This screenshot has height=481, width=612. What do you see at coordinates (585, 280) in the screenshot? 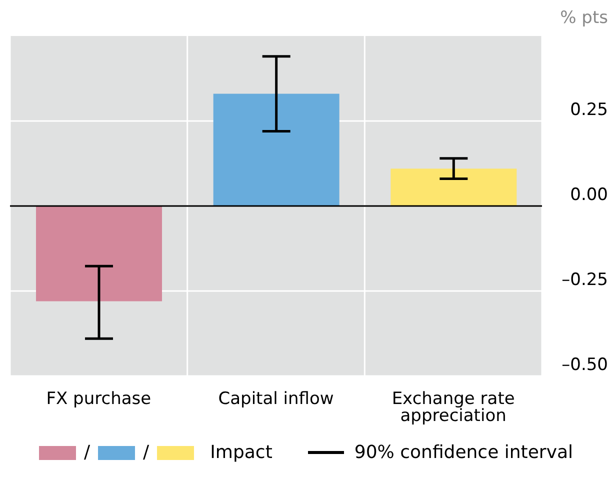
I see `y-tick-label: –0.25` at bounding box center [585, 280].